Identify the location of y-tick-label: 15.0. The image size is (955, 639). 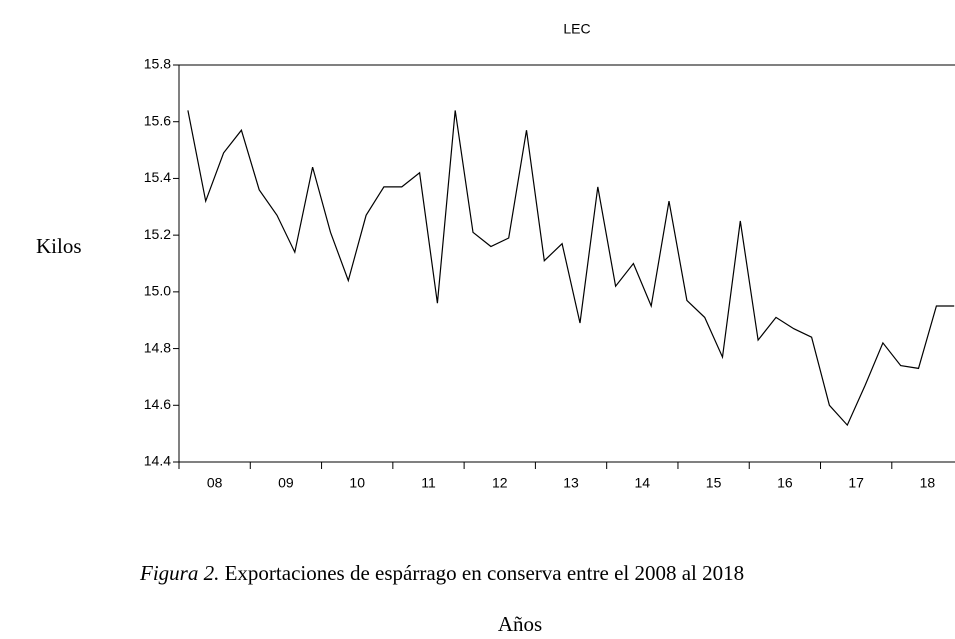
(157, 291).